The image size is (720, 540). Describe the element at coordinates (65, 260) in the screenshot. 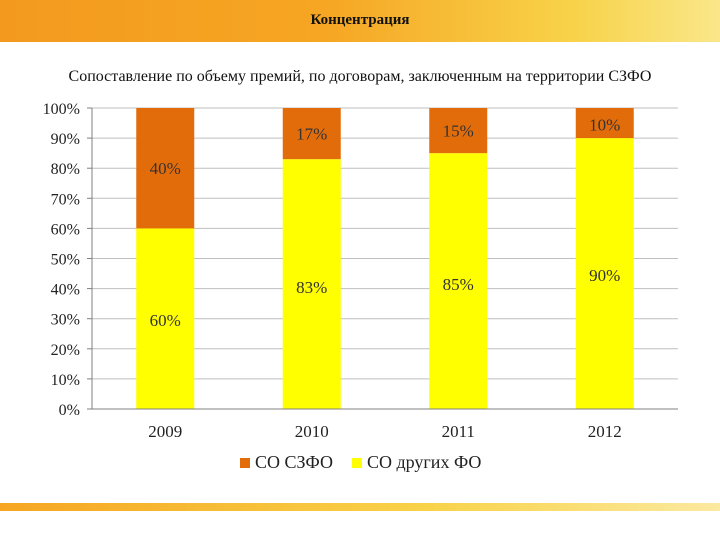

I see `y-tick-label: 50%` at that location.